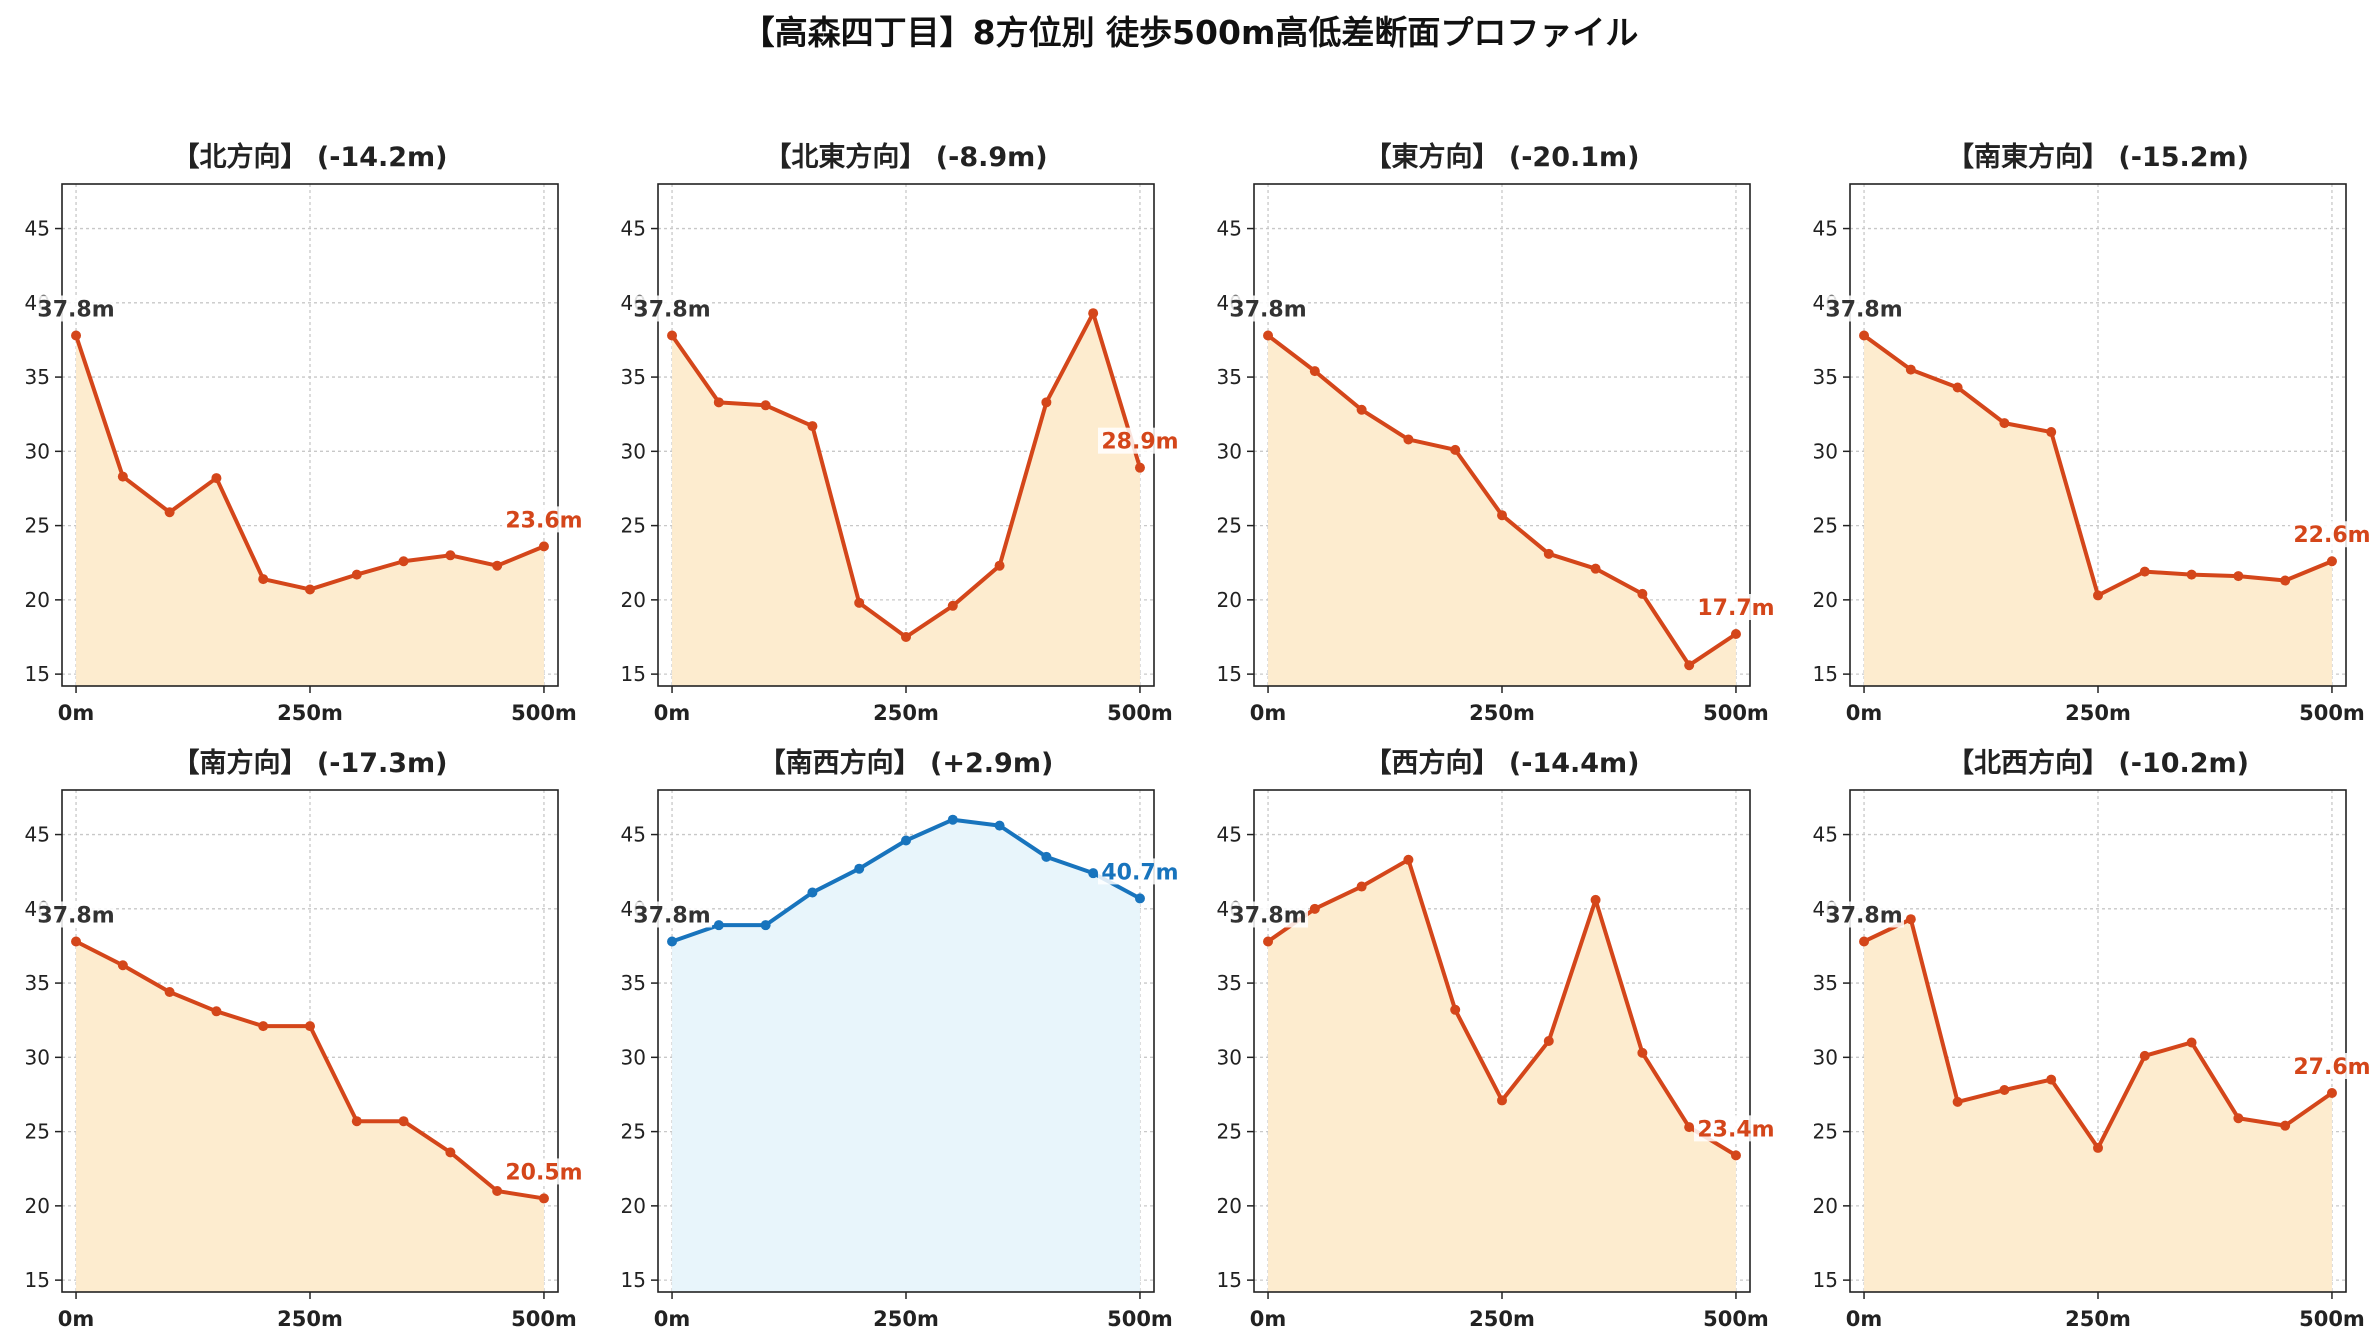 This screenshot has width=2380, height=1340. I want to click on end-elevation-label: 40.7m, so click(1139, 872).